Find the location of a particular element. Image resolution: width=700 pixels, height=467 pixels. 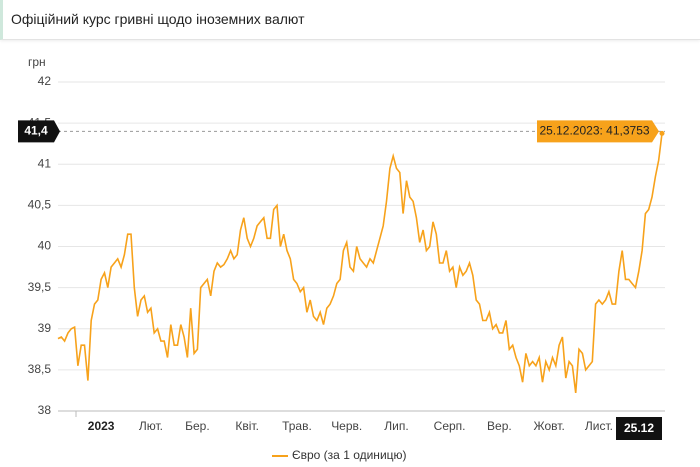

x-tick-label: Бер. is located at coordinates (197, 426).